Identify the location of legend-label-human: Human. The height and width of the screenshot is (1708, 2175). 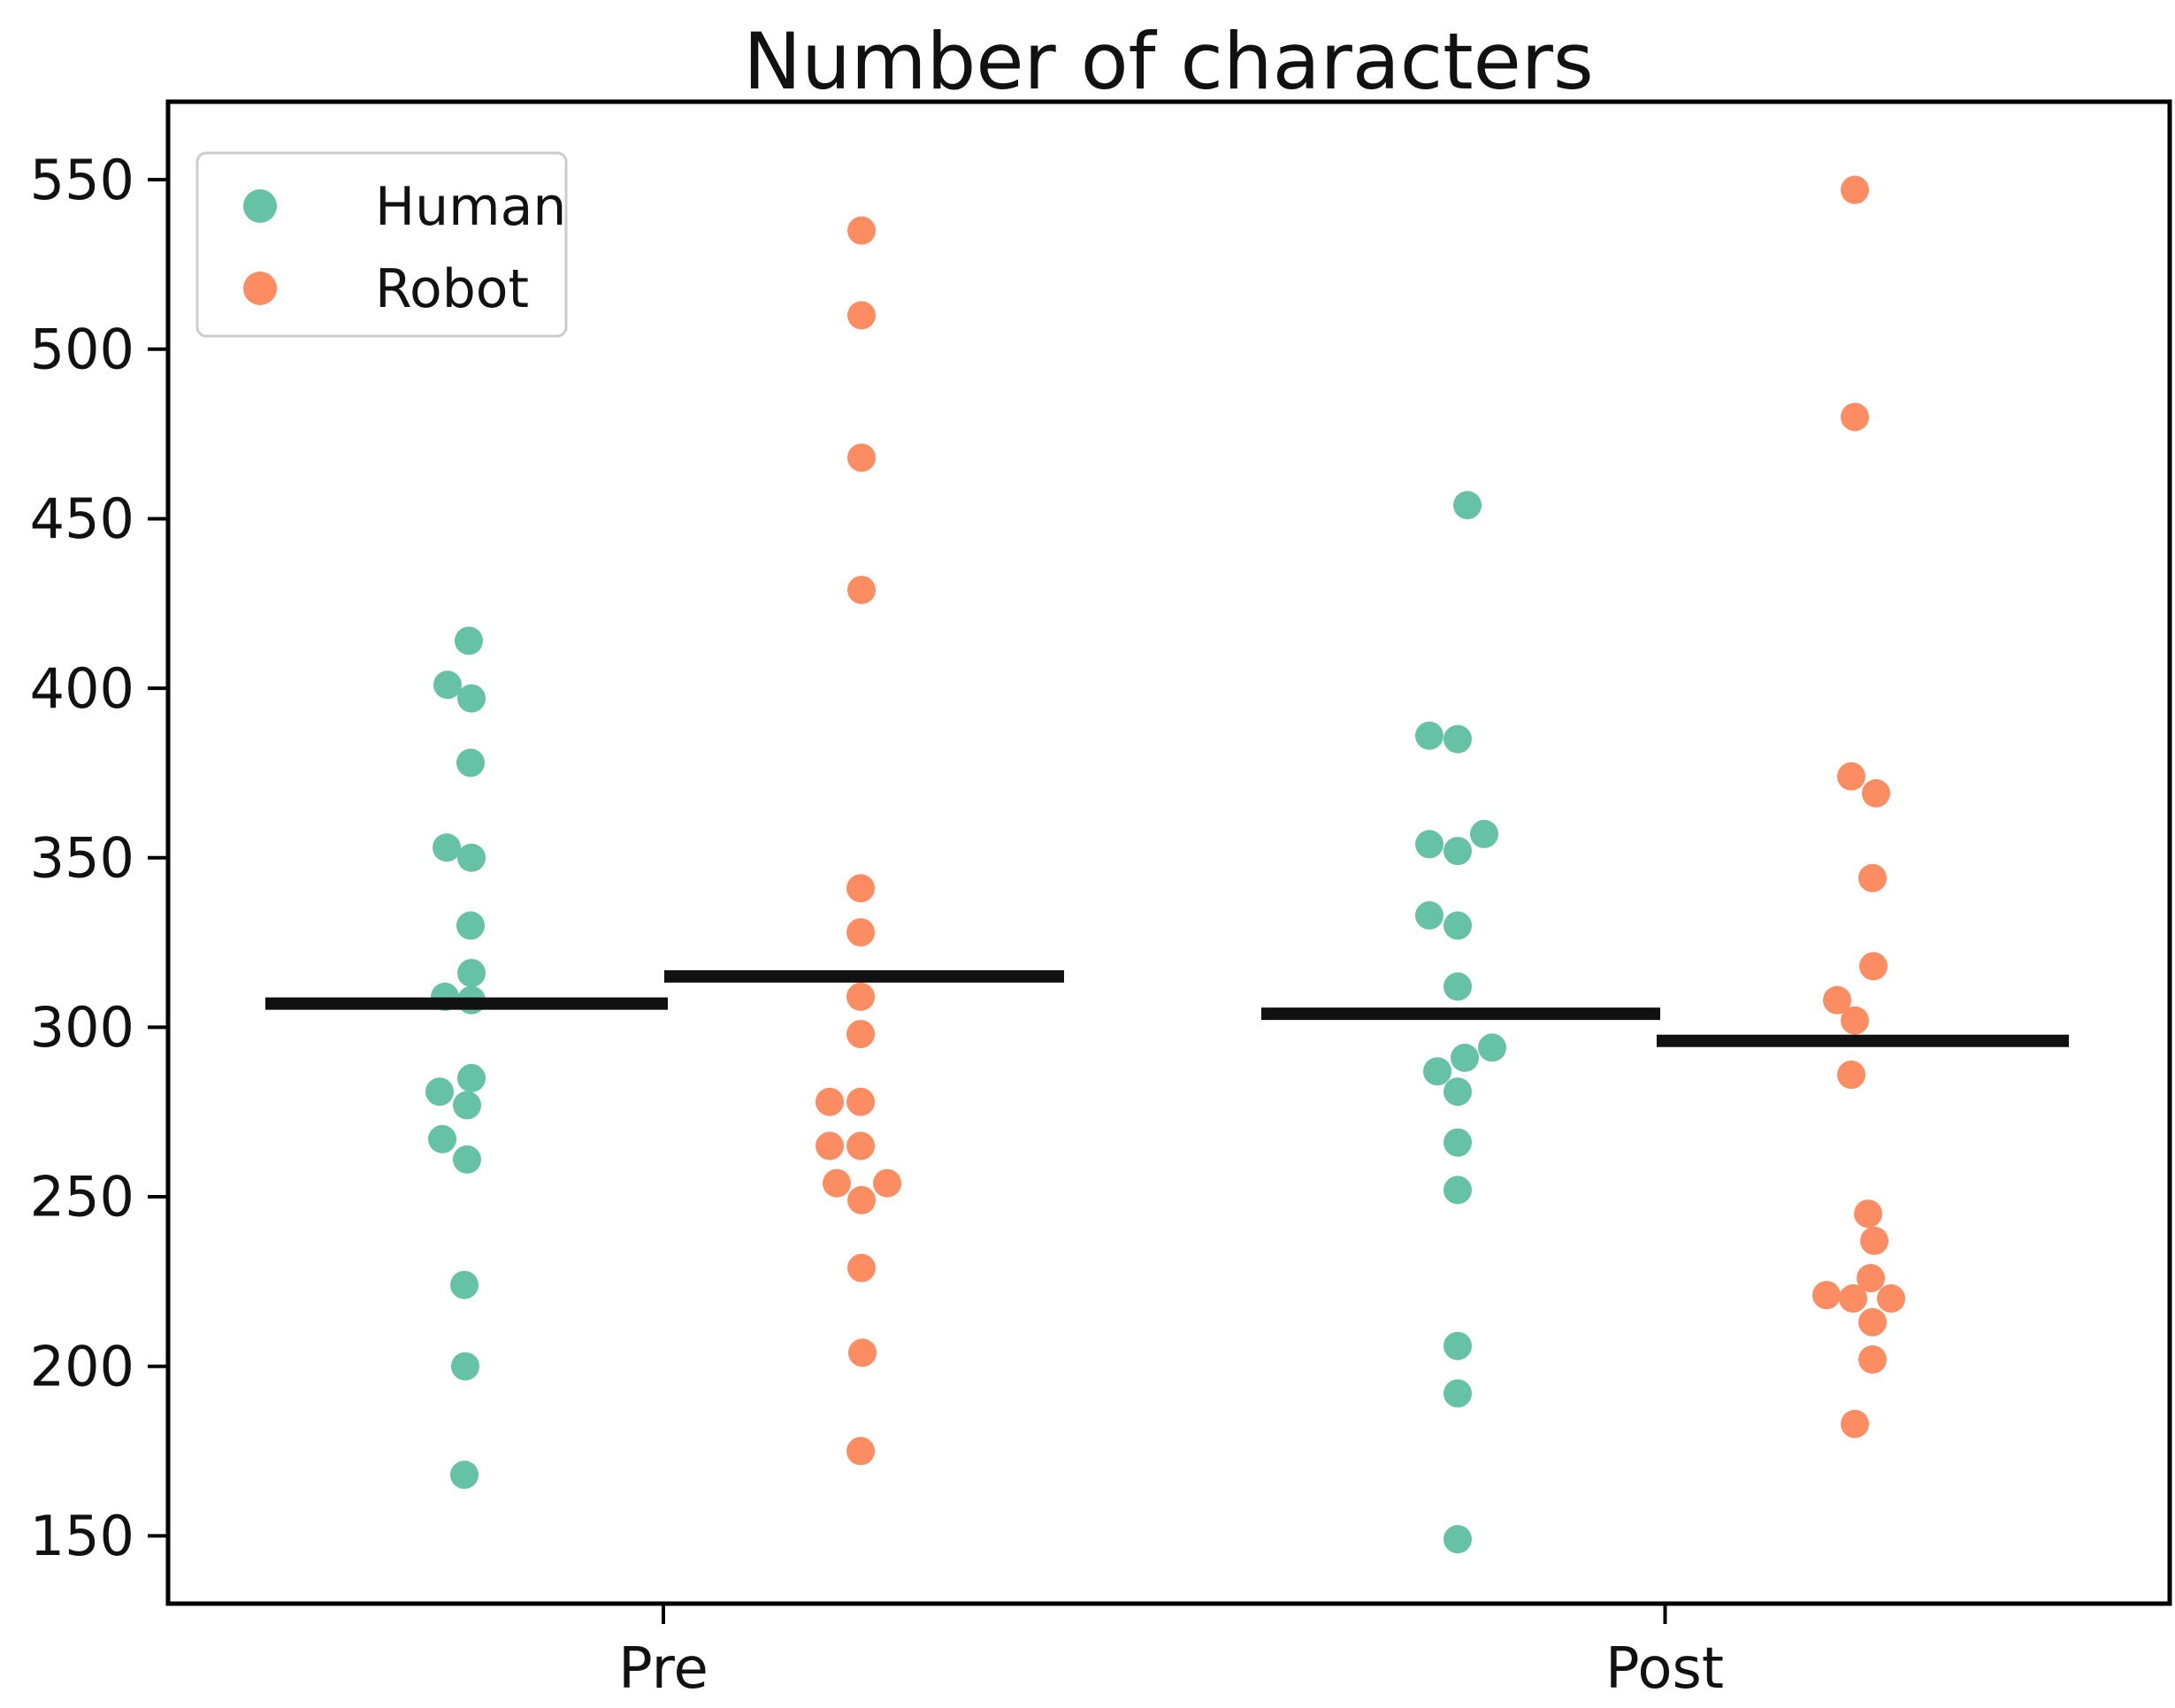
(470, 207).